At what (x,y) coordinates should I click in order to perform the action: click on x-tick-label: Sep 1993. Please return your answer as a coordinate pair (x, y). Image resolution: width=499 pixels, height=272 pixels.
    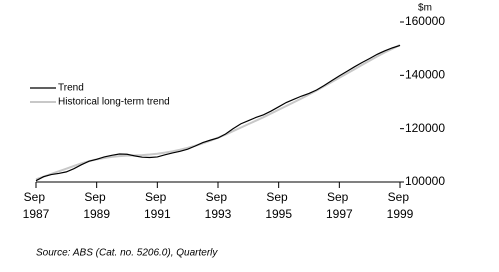
    Looking at the image, I should click on (218, 205).